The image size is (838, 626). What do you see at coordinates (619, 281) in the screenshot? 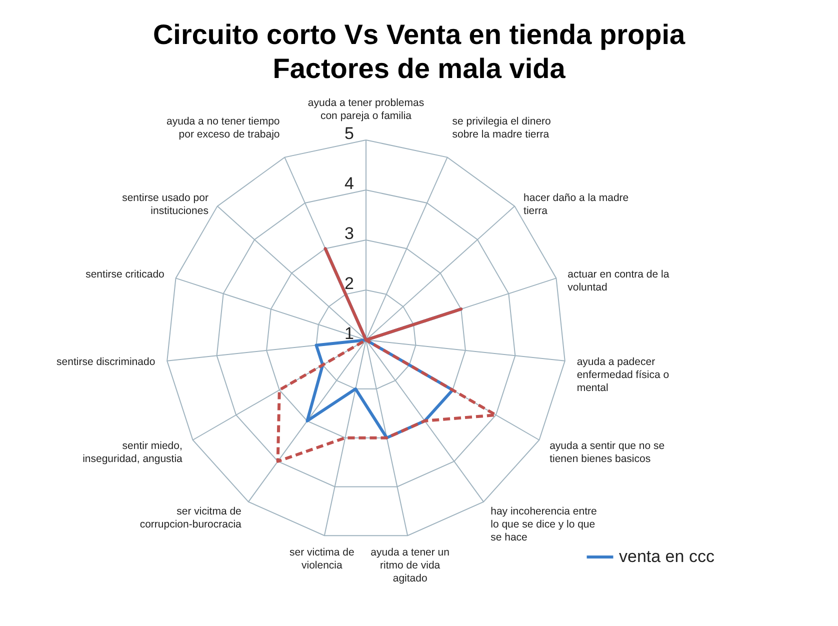
I see `spoke-label: actuar en contra de la voluntad` at bounding box center [619, 281].